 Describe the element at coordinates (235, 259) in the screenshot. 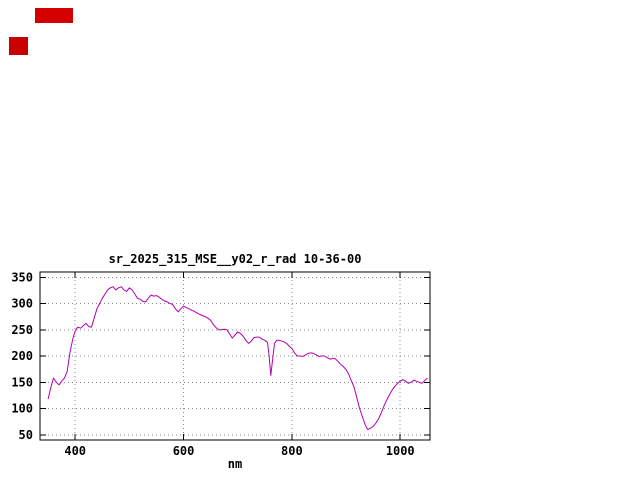

I see `chart-title: sr_2025_315_MSE__y02_r_rad 10-36-00` at that location.